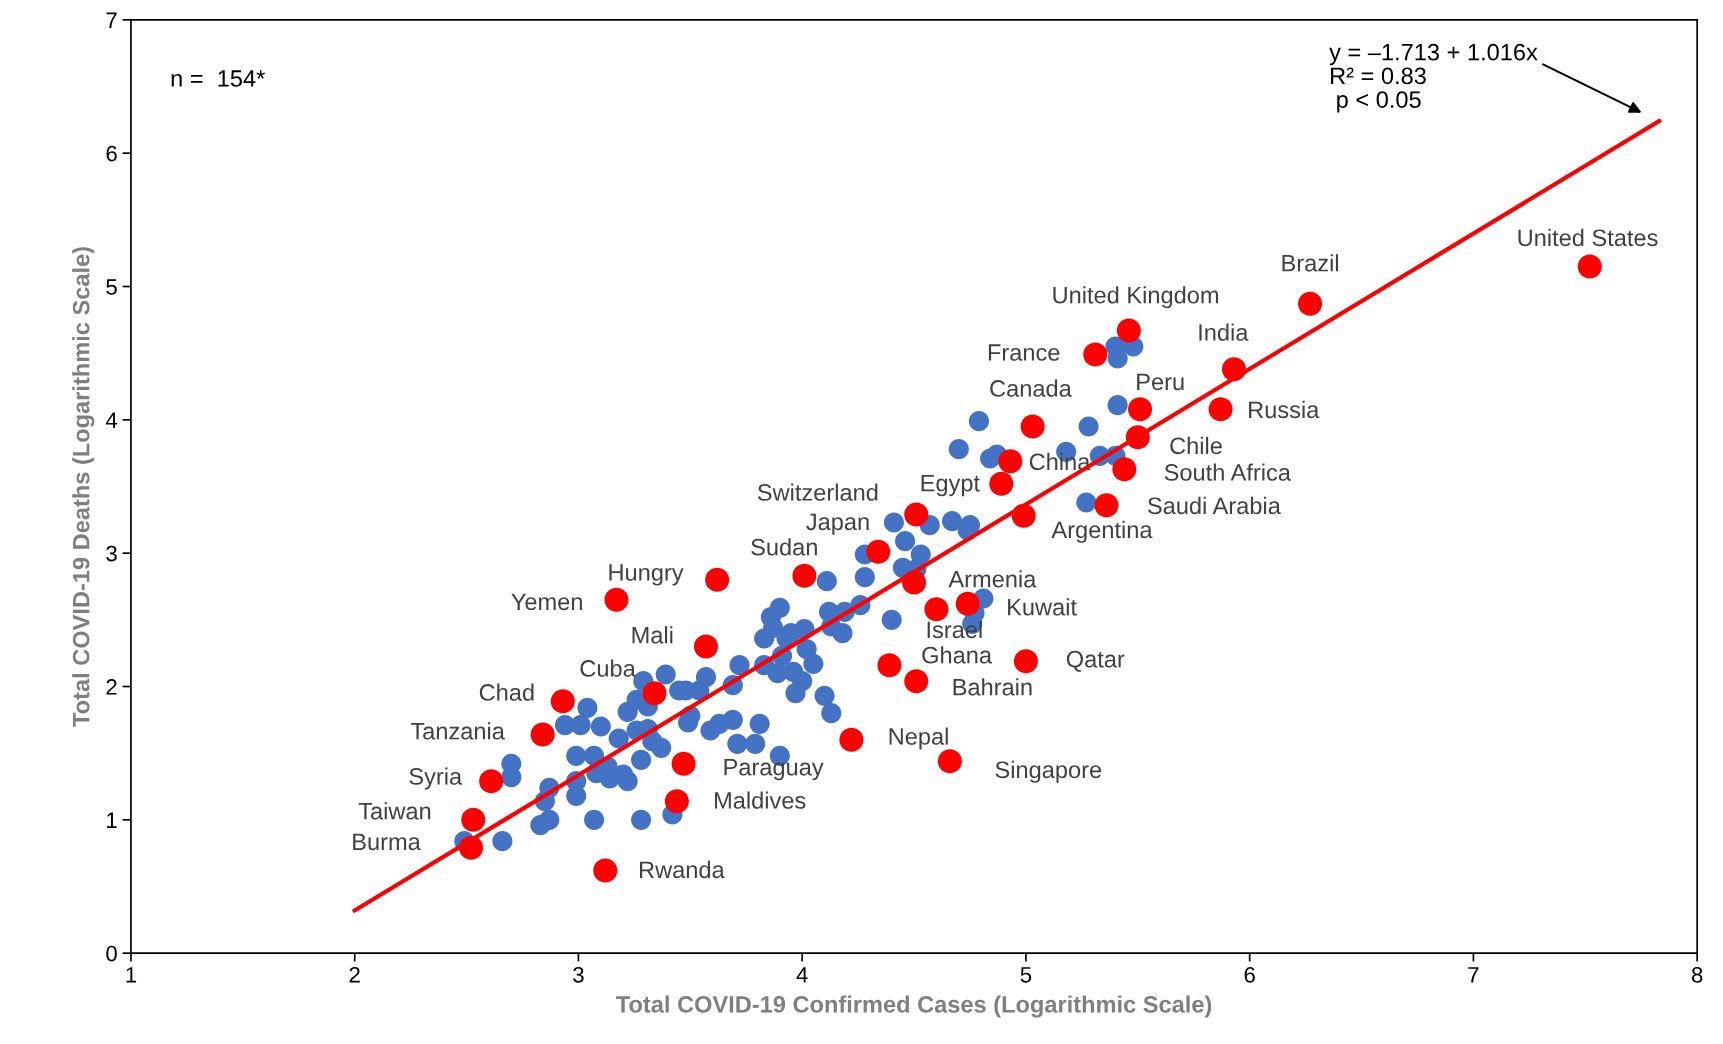 The width and height of the screenshot is (1723, 1044). What do you see at coordinates (608, 668) in the screenshot?
I see `annotation: Cuba` at bounding box center [608, 668].